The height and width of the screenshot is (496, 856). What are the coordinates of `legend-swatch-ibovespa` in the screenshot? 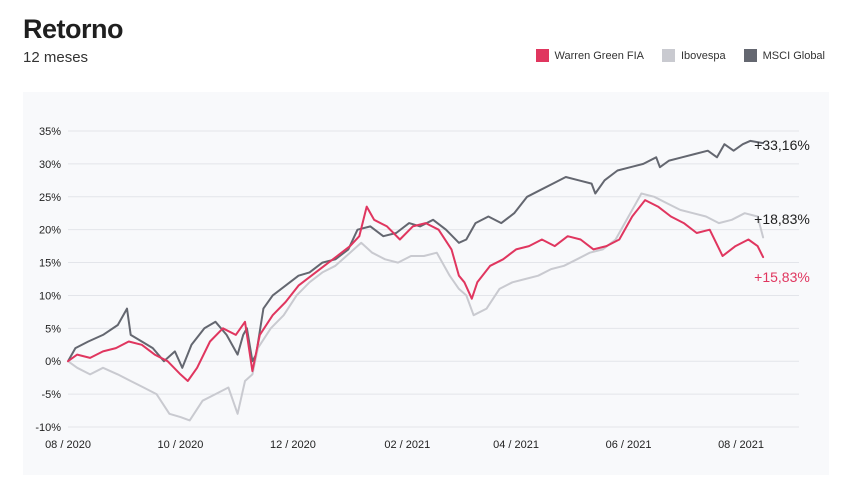 It's located at (668, 55).